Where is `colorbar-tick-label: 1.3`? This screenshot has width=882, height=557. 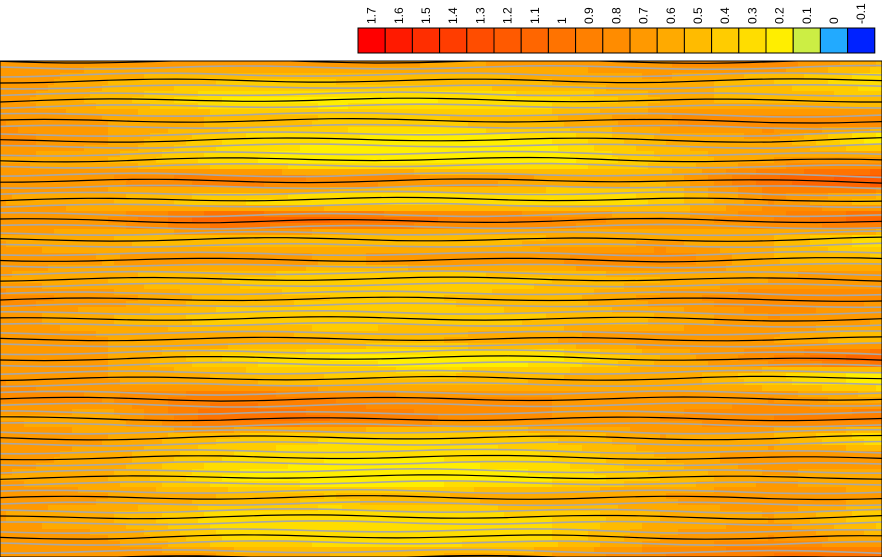 colorbar-tick-label: 1.3 is located at coordinates (480, 15).